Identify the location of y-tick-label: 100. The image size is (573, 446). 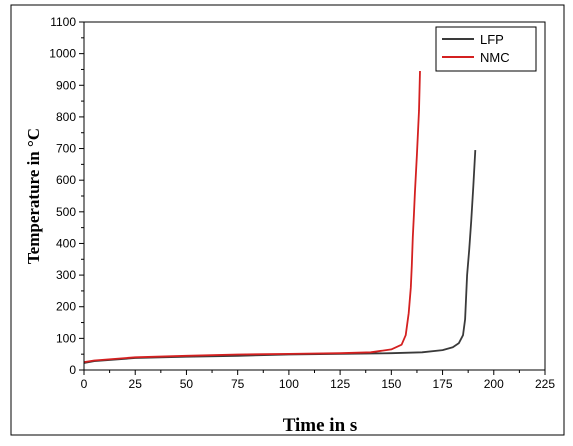
(66, 338).